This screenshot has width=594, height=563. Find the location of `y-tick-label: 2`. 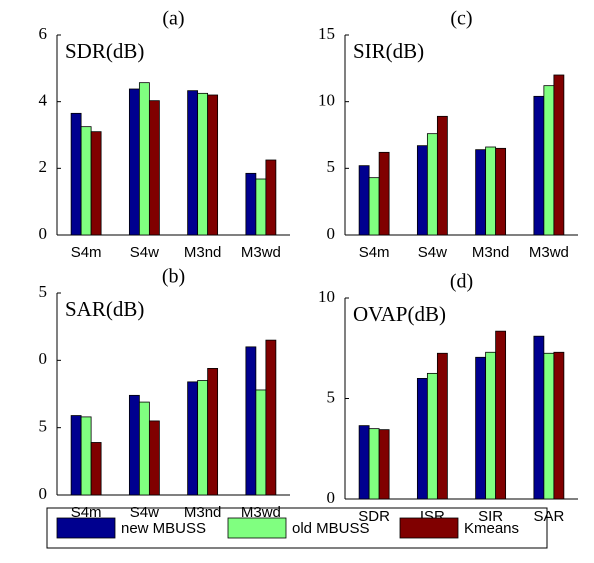

y-tick-label: 2 is located at coordinates (43, 166).